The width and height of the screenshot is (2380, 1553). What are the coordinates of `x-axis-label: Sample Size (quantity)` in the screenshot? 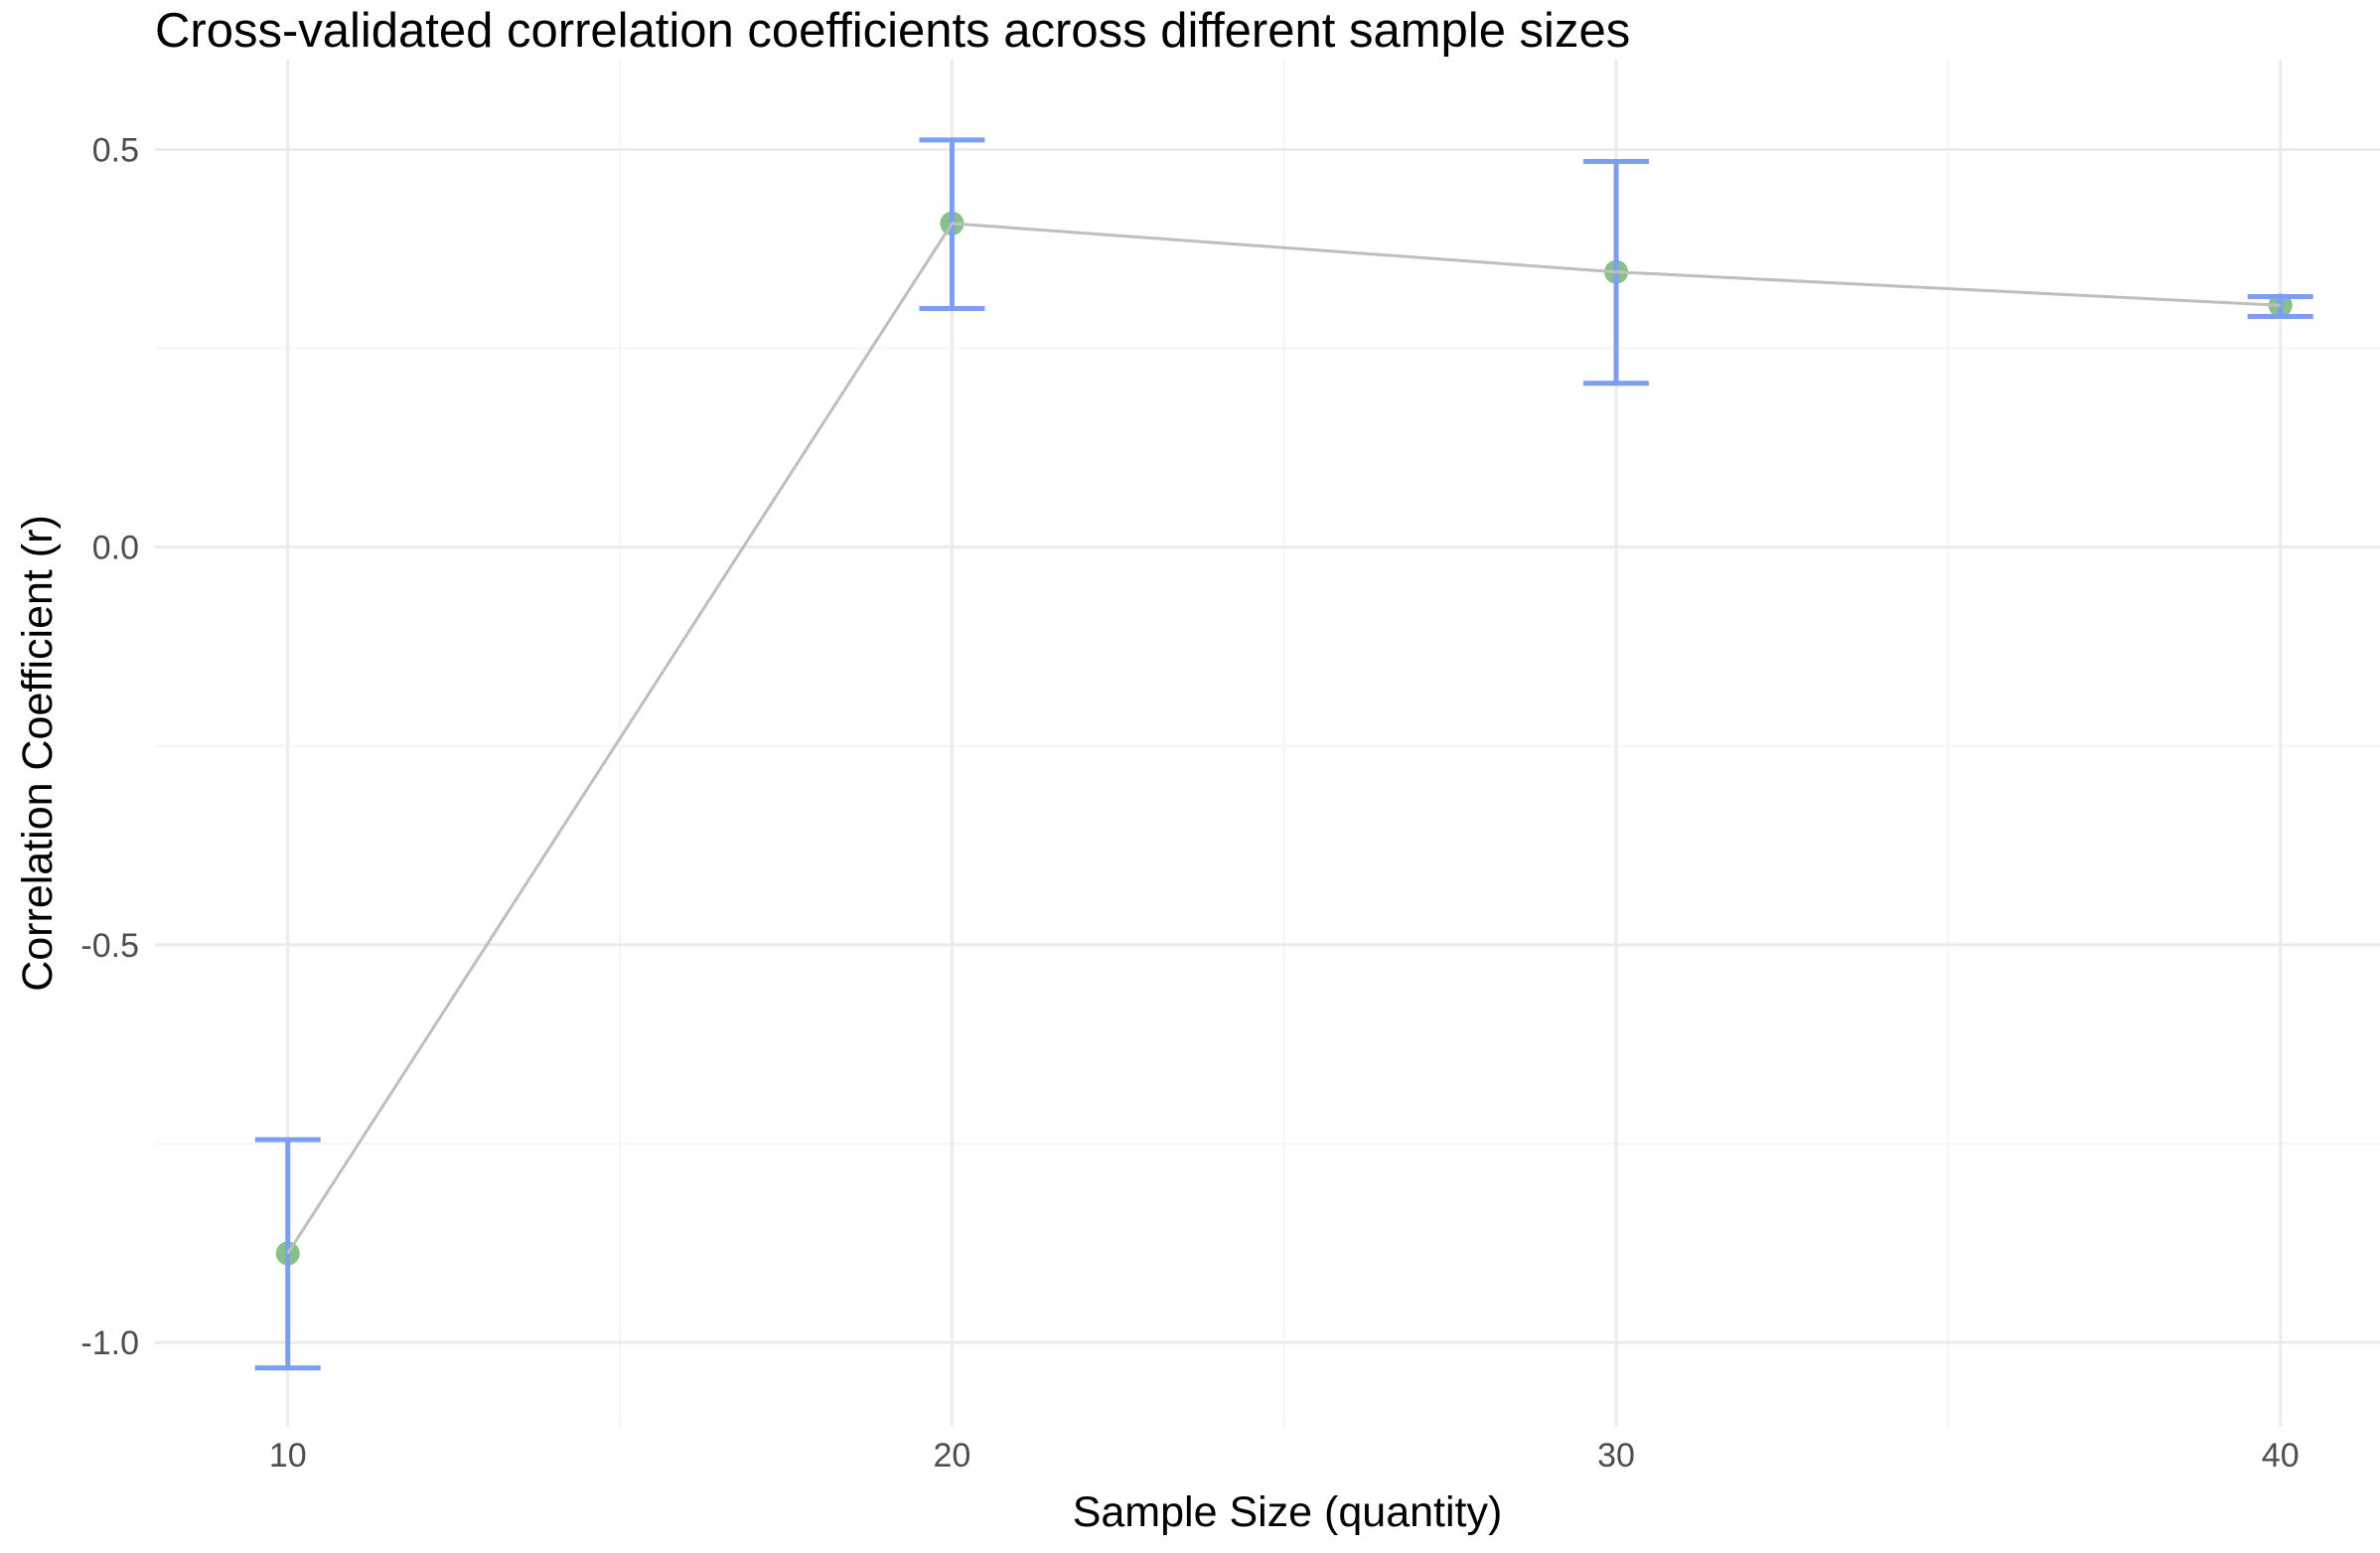 It's located at (1288, 1512).